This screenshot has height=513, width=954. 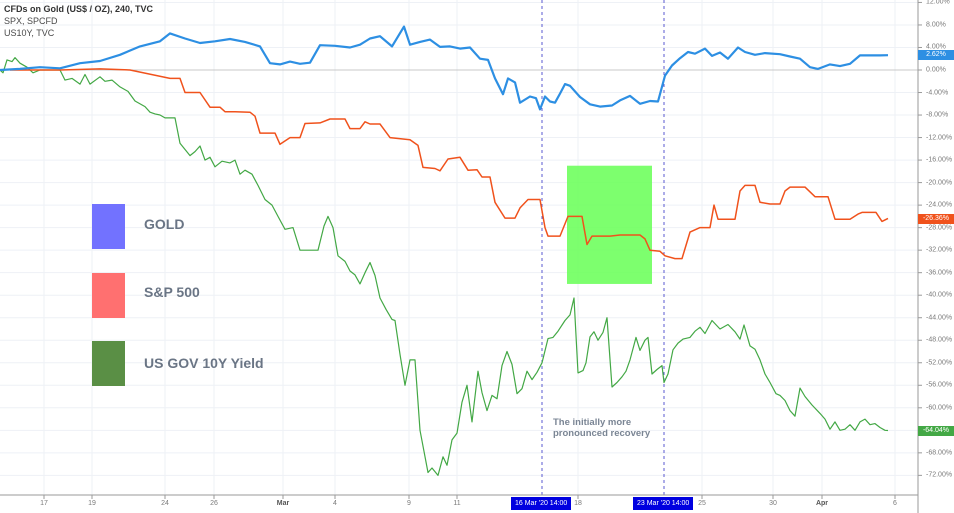 What do you see at coordinates (895, 503) in the screenshot?
I see `time-axis-label: 6` at bounding box center [895, 503].